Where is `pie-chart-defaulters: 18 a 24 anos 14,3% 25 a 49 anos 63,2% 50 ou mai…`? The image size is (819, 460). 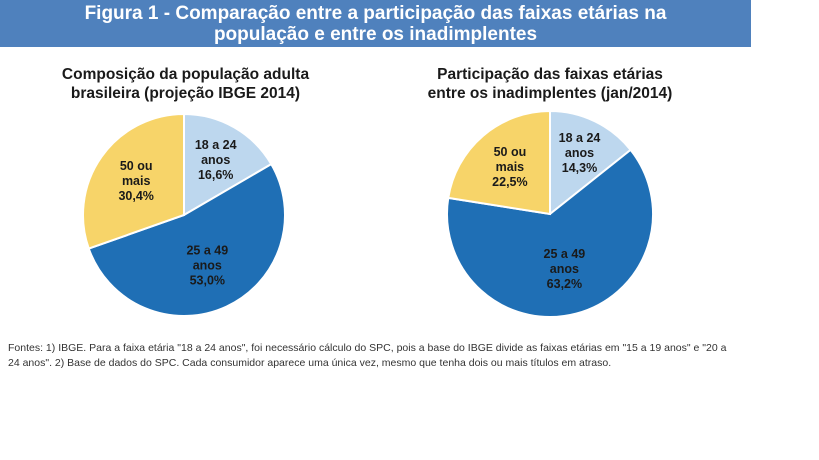
pie-chart-defaulters: 18 a 24 anos 14,3% 25 a 49 anos 63,2% 50 ou mai… is located at coordinates (550, 213).